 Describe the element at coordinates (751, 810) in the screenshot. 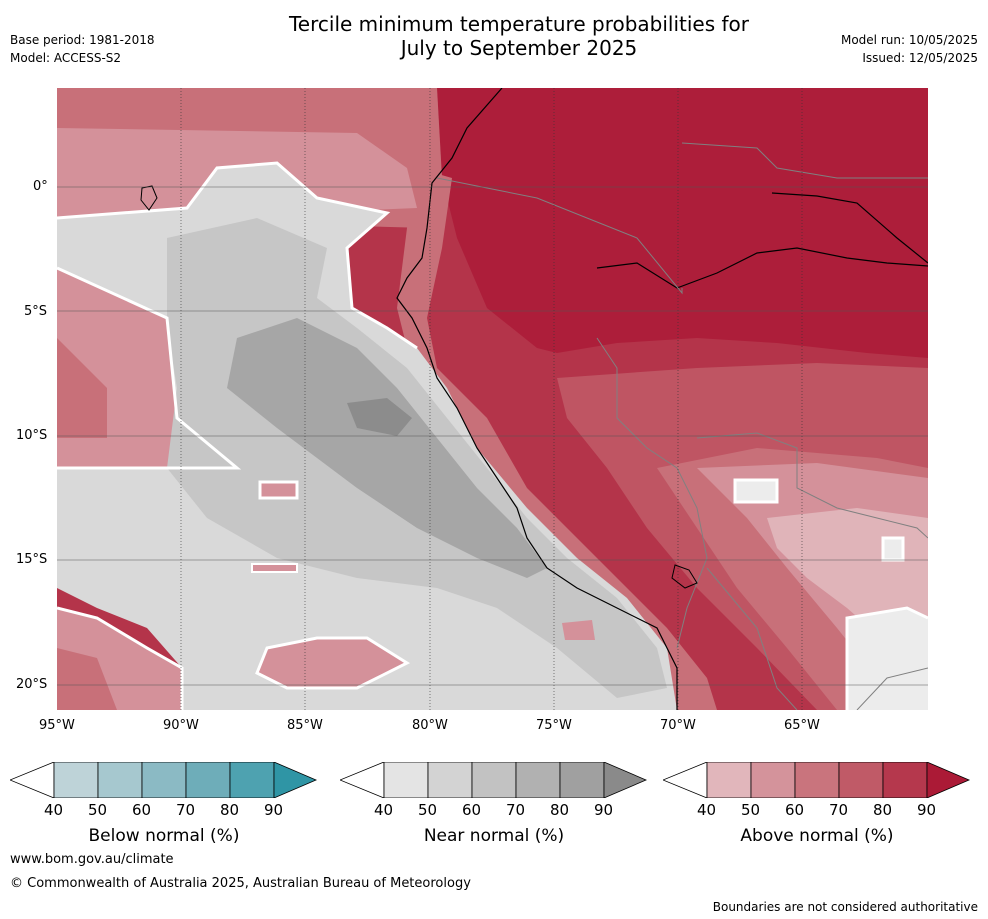

I see `cb-above-tick-50: 50` at that location.